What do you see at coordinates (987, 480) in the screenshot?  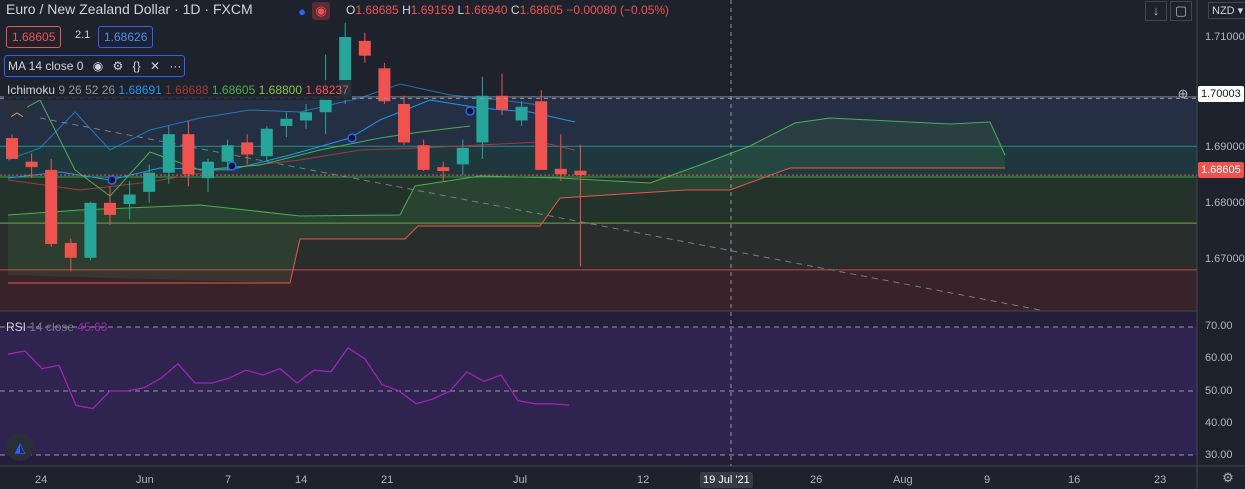 I see `date-tick: 9` at bounding box center [987, 480].